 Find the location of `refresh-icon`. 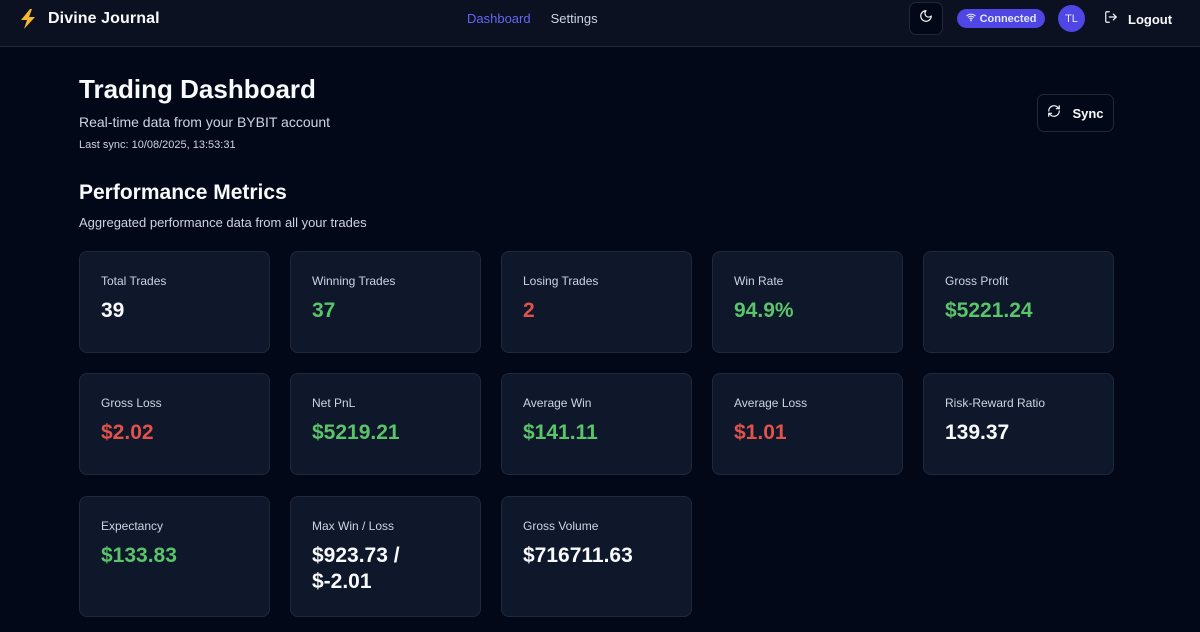

refresh-icon is located at coordinates (1054, 113).